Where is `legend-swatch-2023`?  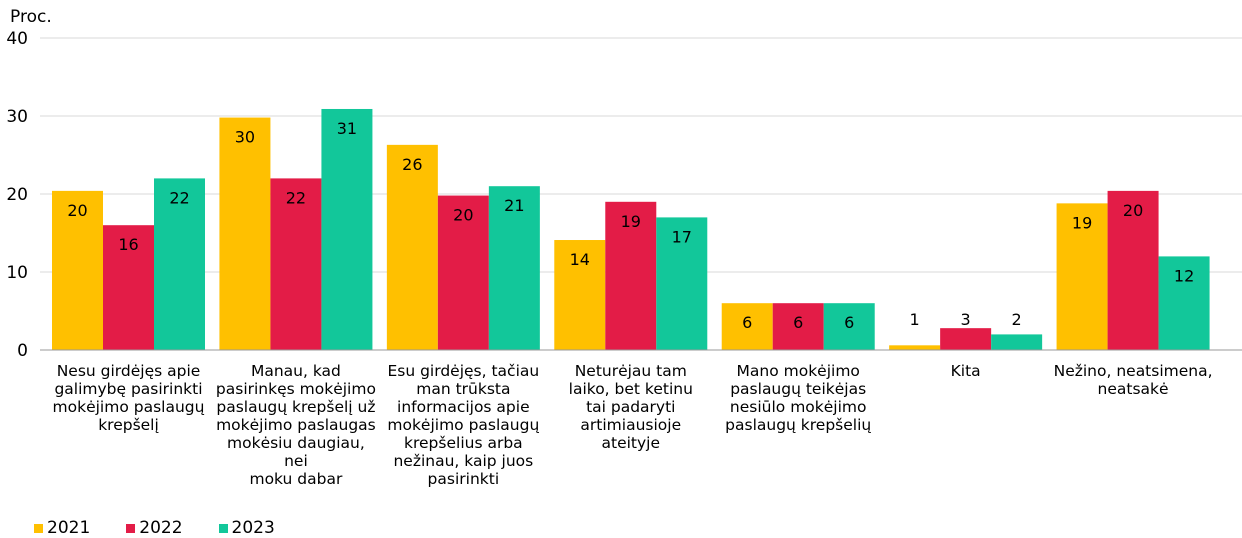 legend-swatch-2023 is located at coordinates (223, 528).